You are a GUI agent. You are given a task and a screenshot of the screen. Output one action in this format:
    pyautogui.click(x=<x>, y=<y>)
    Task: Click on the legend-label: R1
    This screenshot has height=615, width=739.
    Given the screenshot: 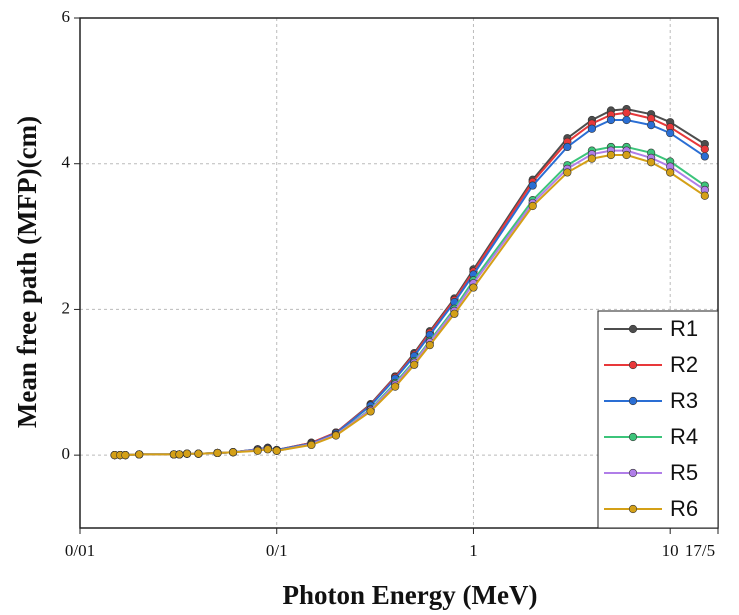 What is the action you would take?
    pyautogui.click(x=684, y=328)
    